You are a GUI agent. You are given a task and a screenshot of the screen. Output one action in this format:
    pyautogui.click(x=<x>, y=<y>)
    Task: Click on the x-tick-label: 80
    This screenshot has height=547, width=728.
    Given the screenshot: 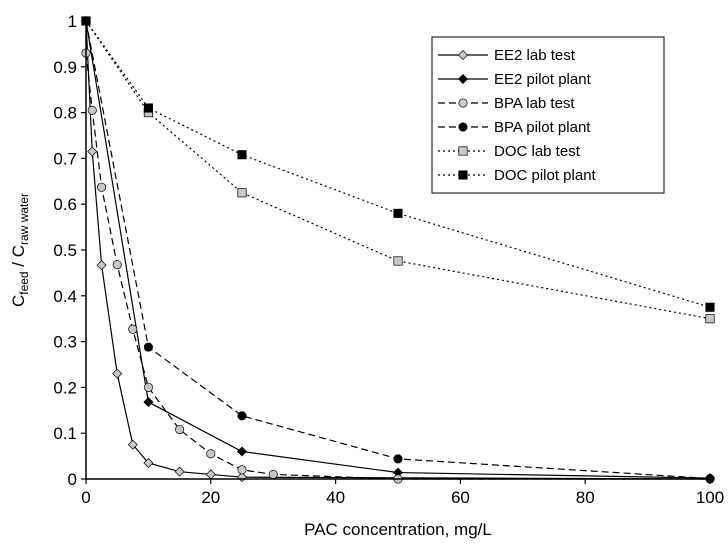 What is the action you would take?
    pyautogui.click(x=585, y=497)
    